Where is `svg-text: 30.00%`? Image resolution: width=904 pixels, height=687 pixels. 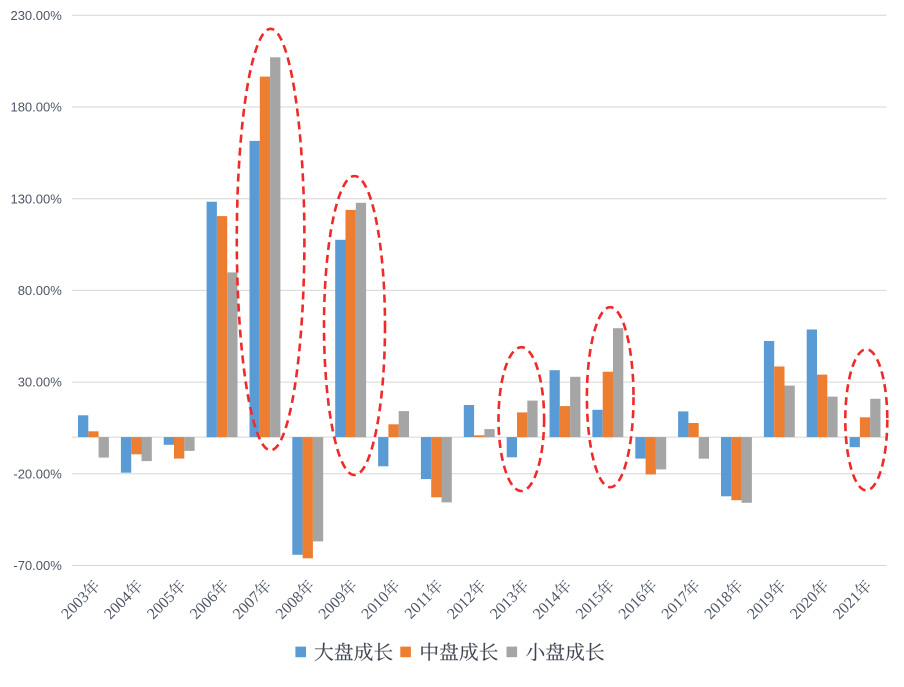
svg-text: 30.00% is located at coordinates (40, 382).